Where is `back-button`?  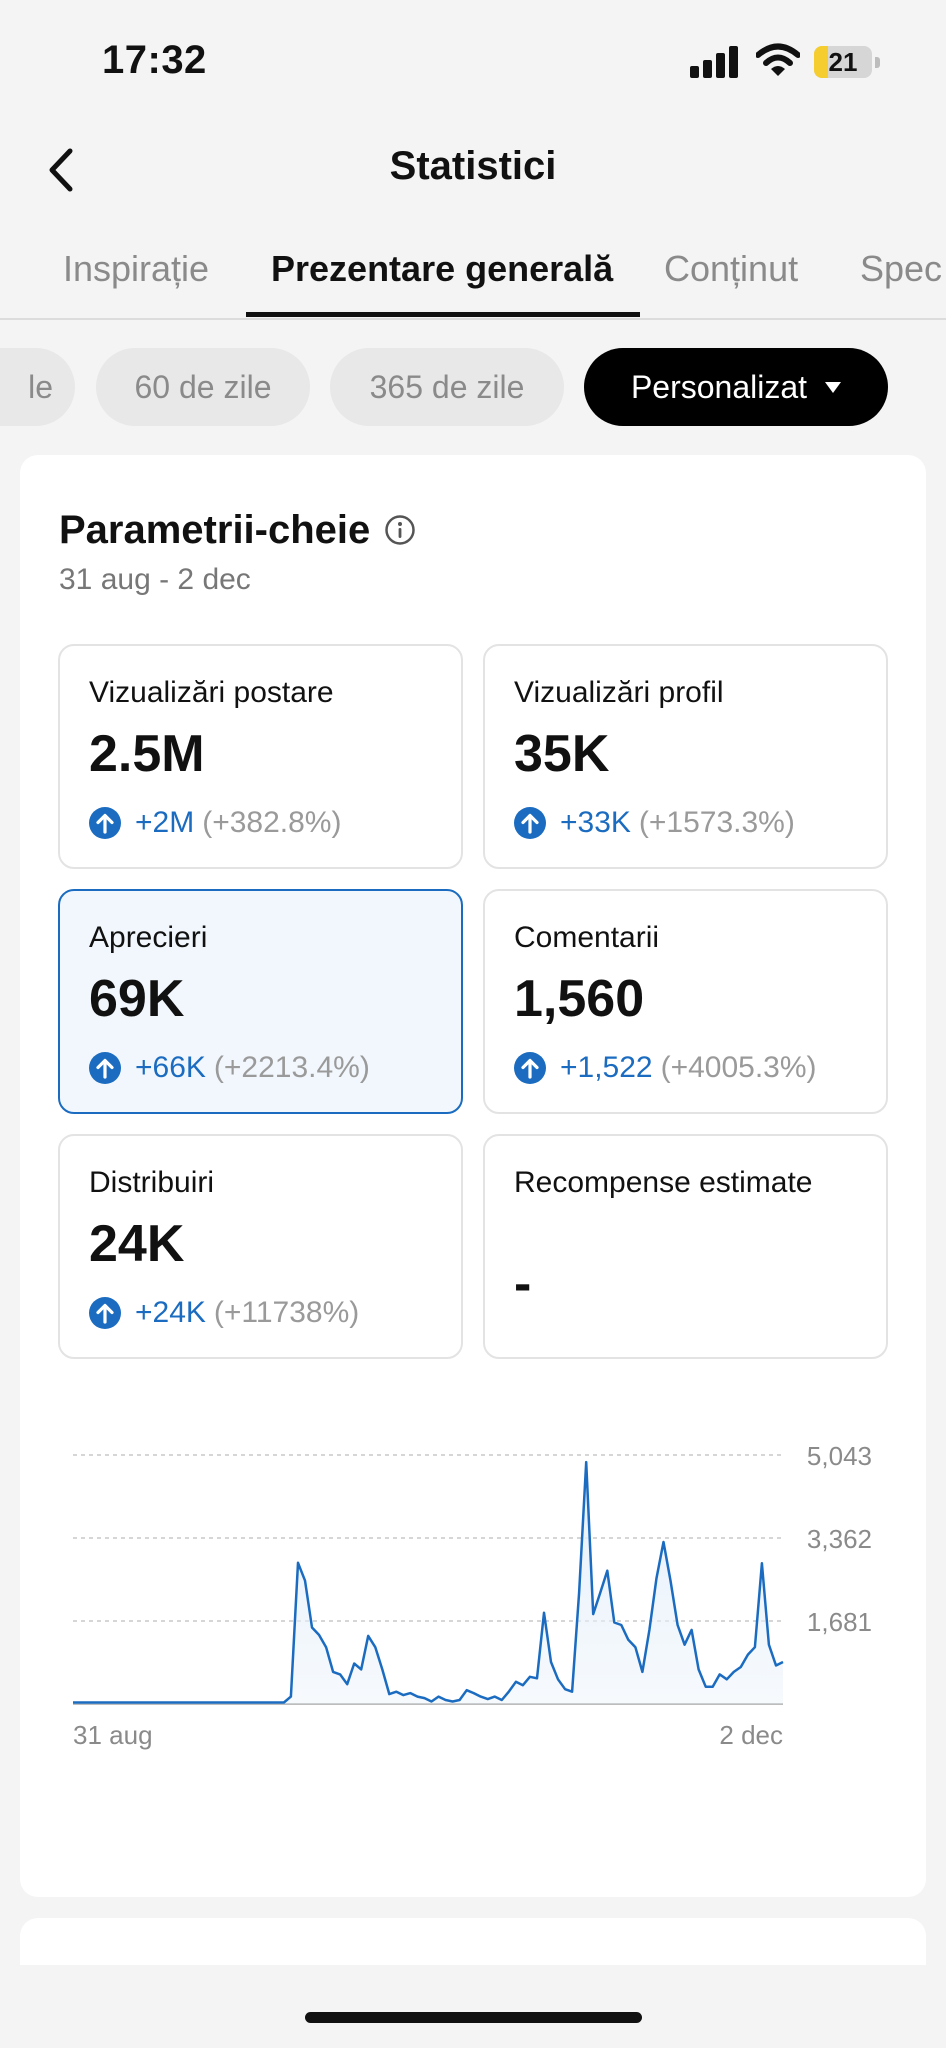
back-button is located at coordinates (60, 170).